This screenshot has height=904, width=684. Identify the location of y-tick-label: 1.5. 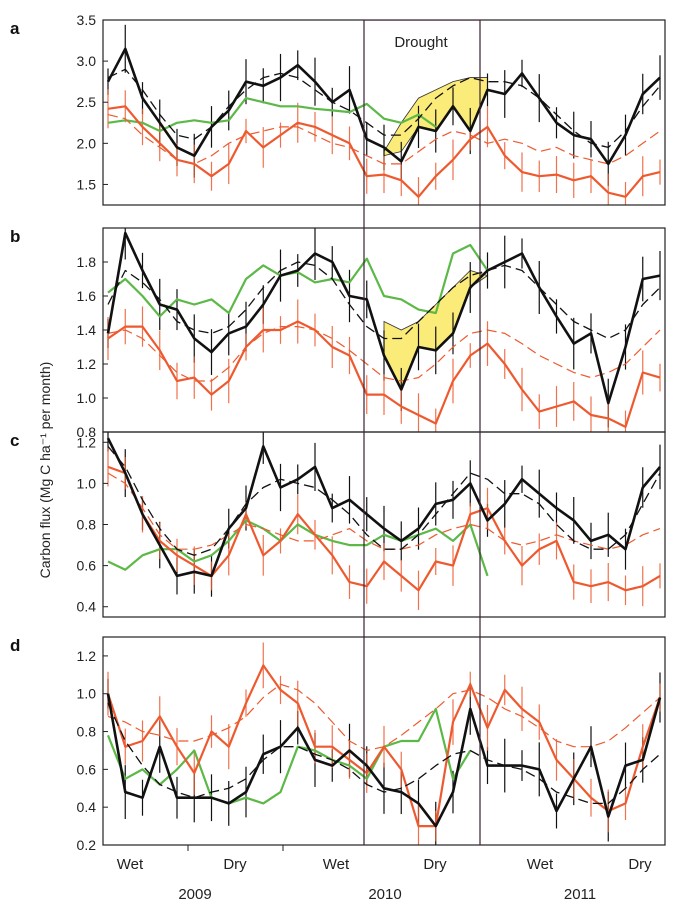
(87, 184).